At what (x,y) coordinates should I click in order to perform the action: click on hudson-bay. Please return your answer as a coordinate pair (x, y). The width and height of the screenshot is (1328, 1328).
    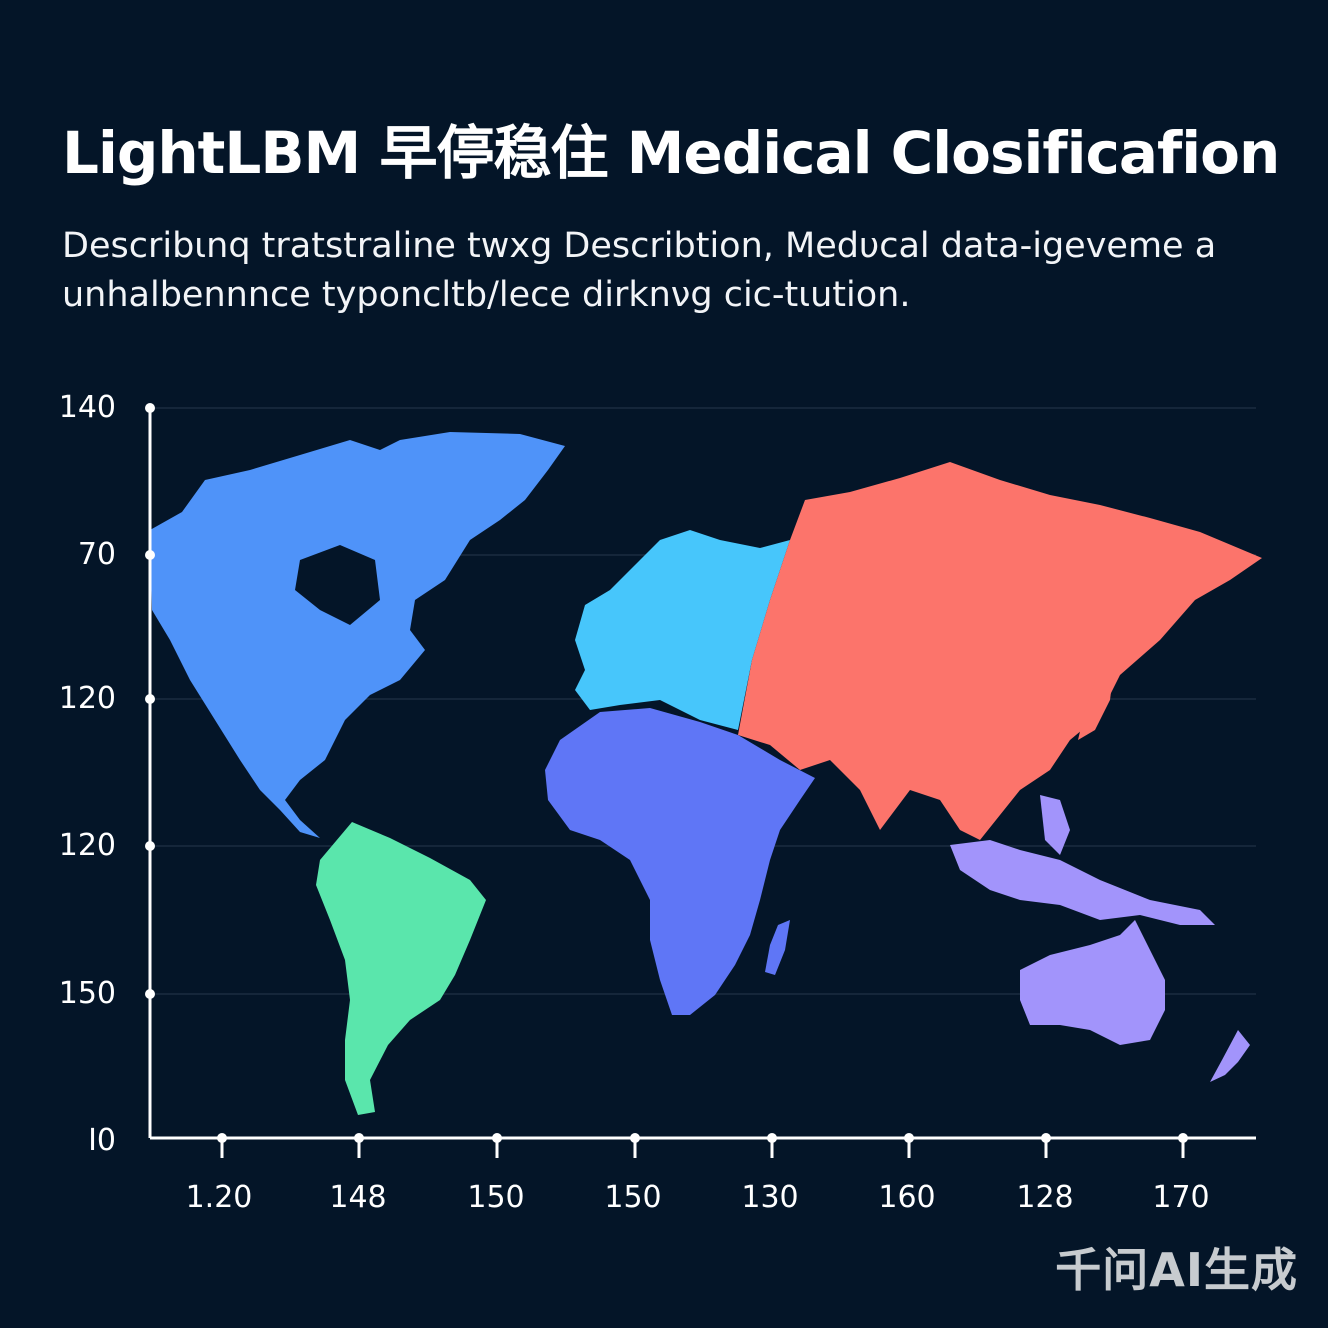
    Looking at the image, I should click on (337, 585).